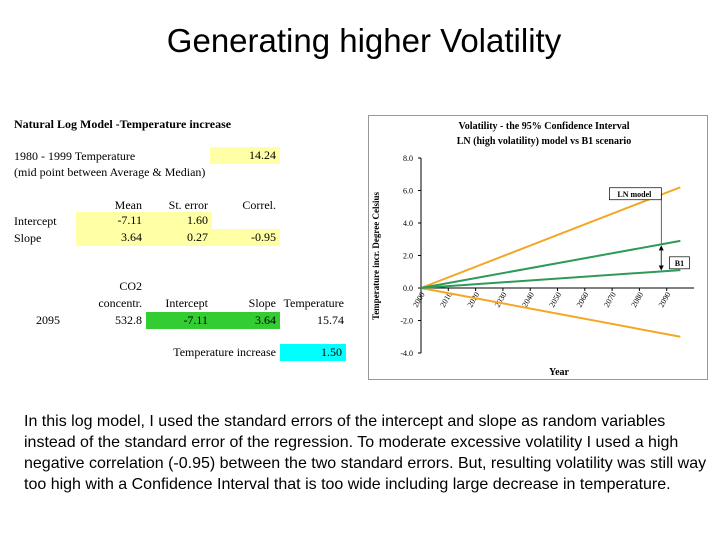 Image resolution: width=728 pixels, height=546 pixels. I want to click on y-tick-label: -2.0, so click(406, 321).